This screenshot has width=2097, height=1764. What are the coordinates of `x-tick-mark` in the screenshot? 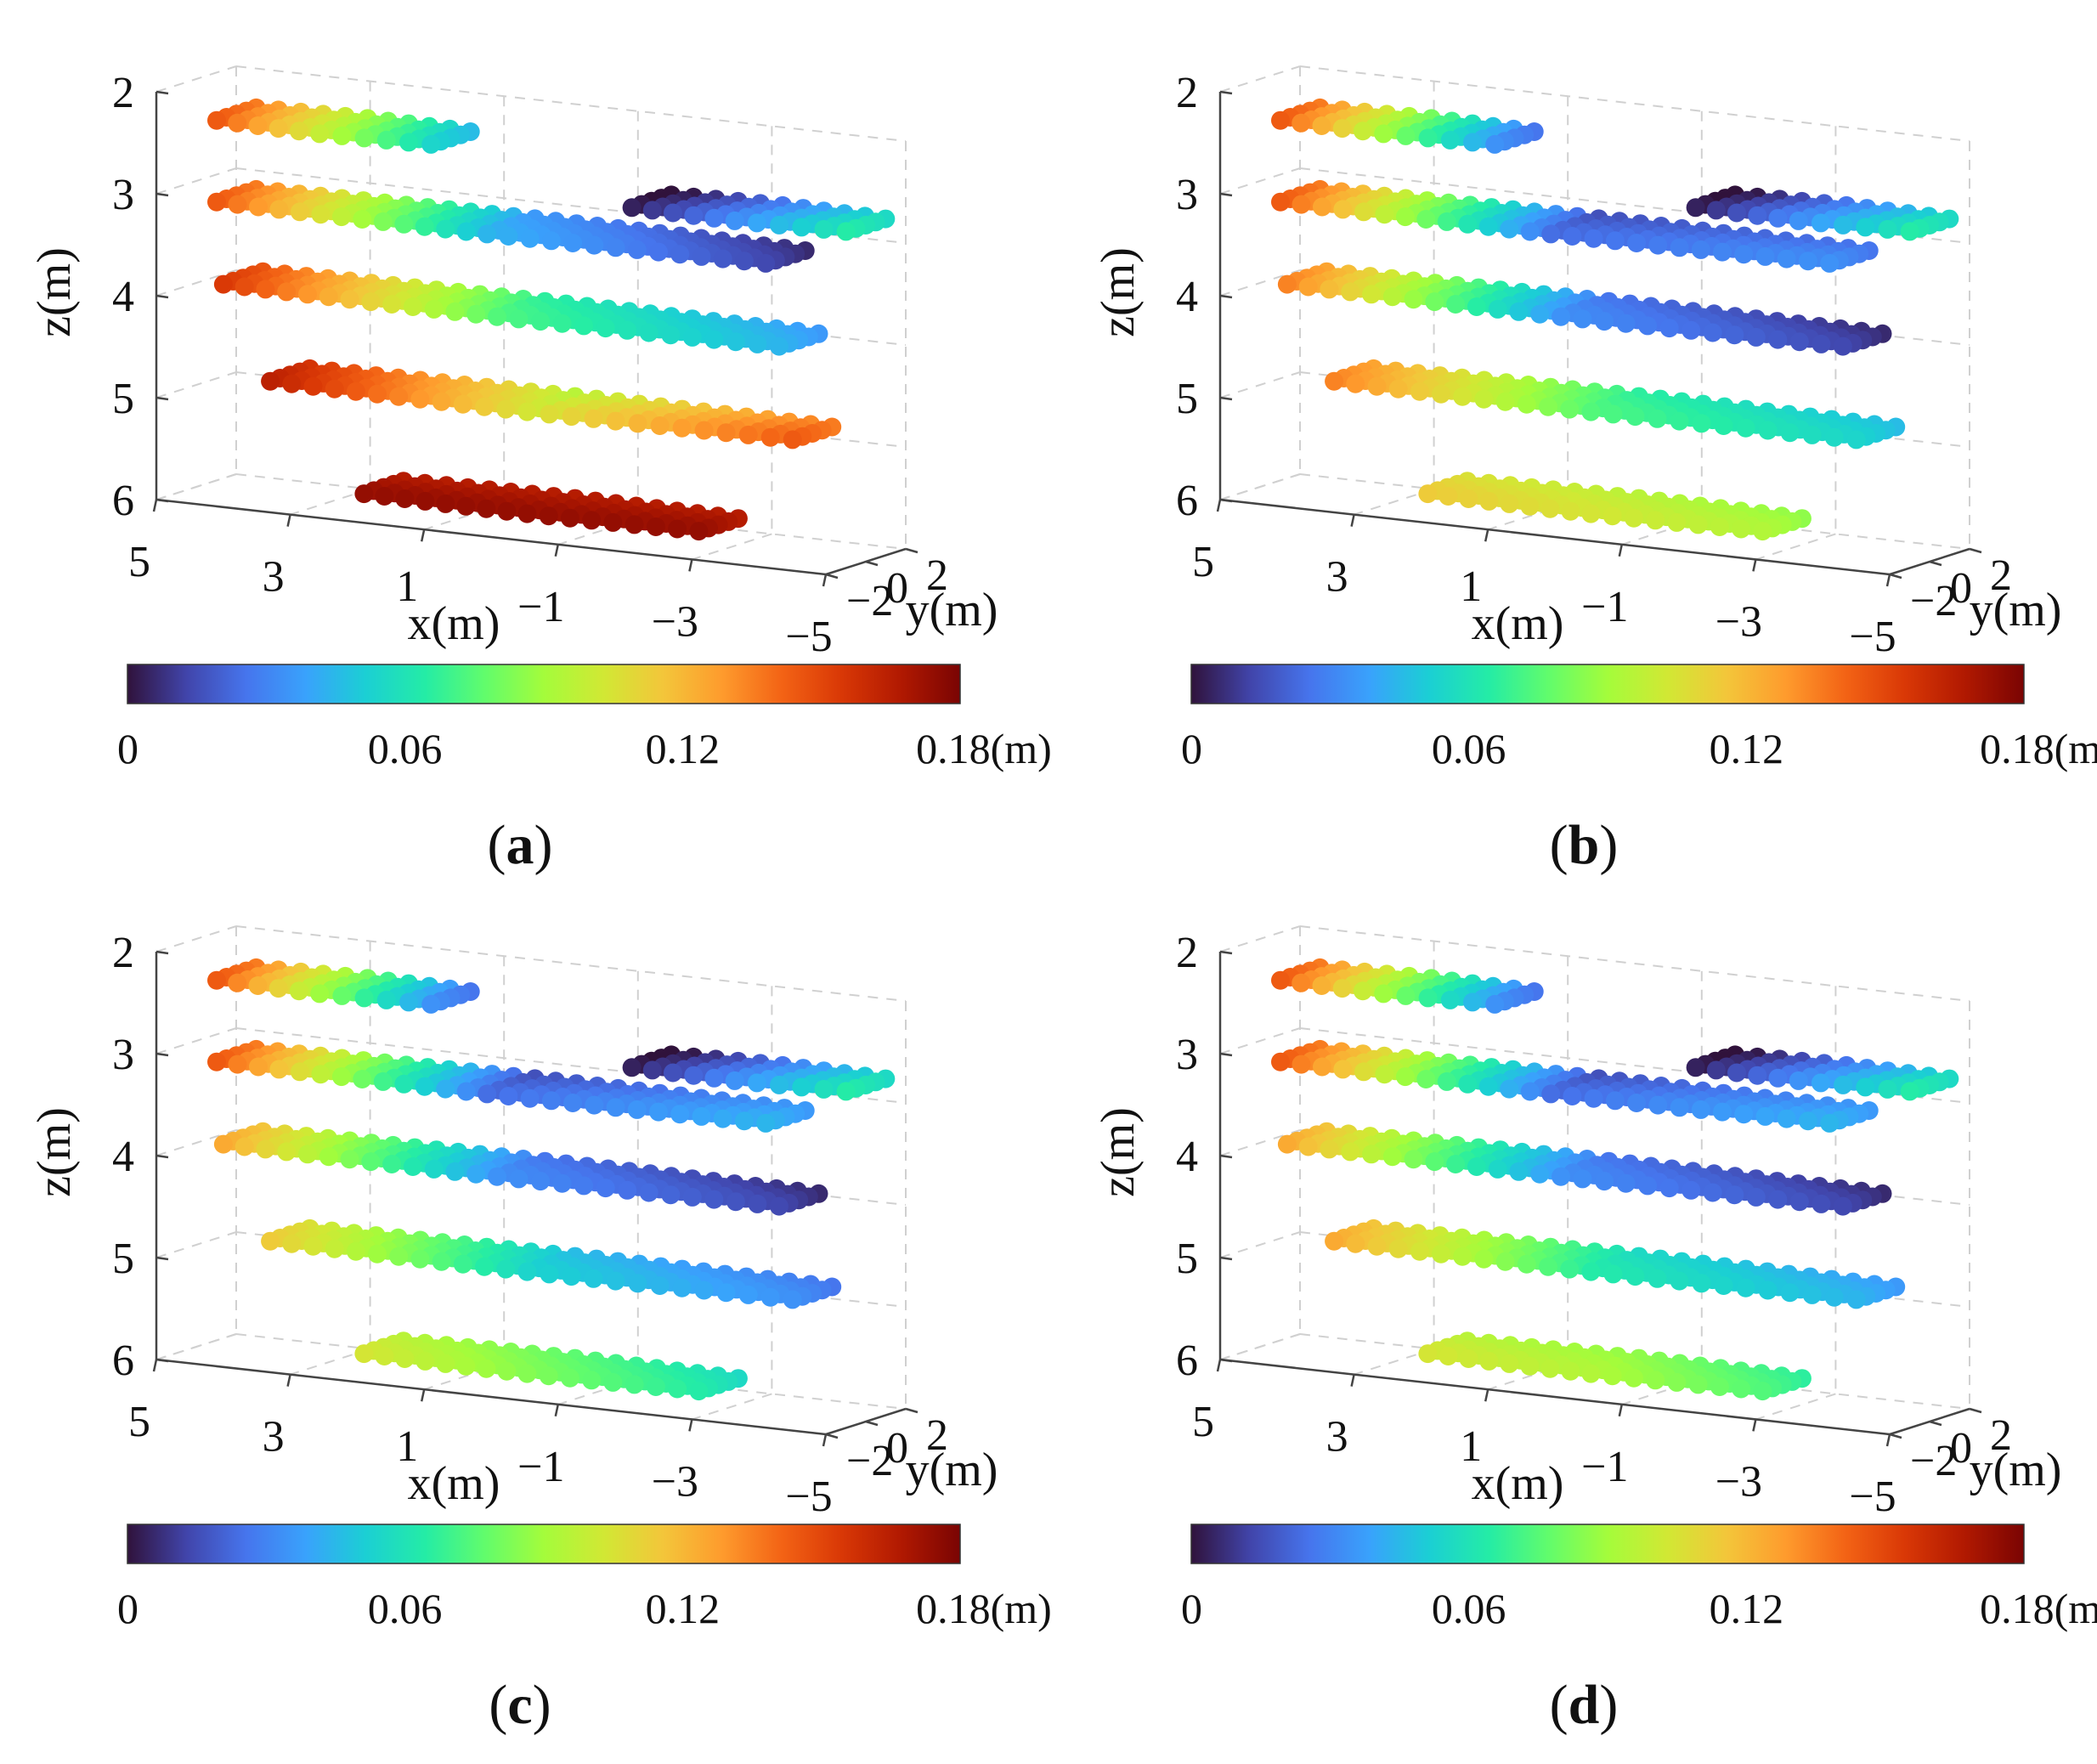 It's located at (1755, 1425).